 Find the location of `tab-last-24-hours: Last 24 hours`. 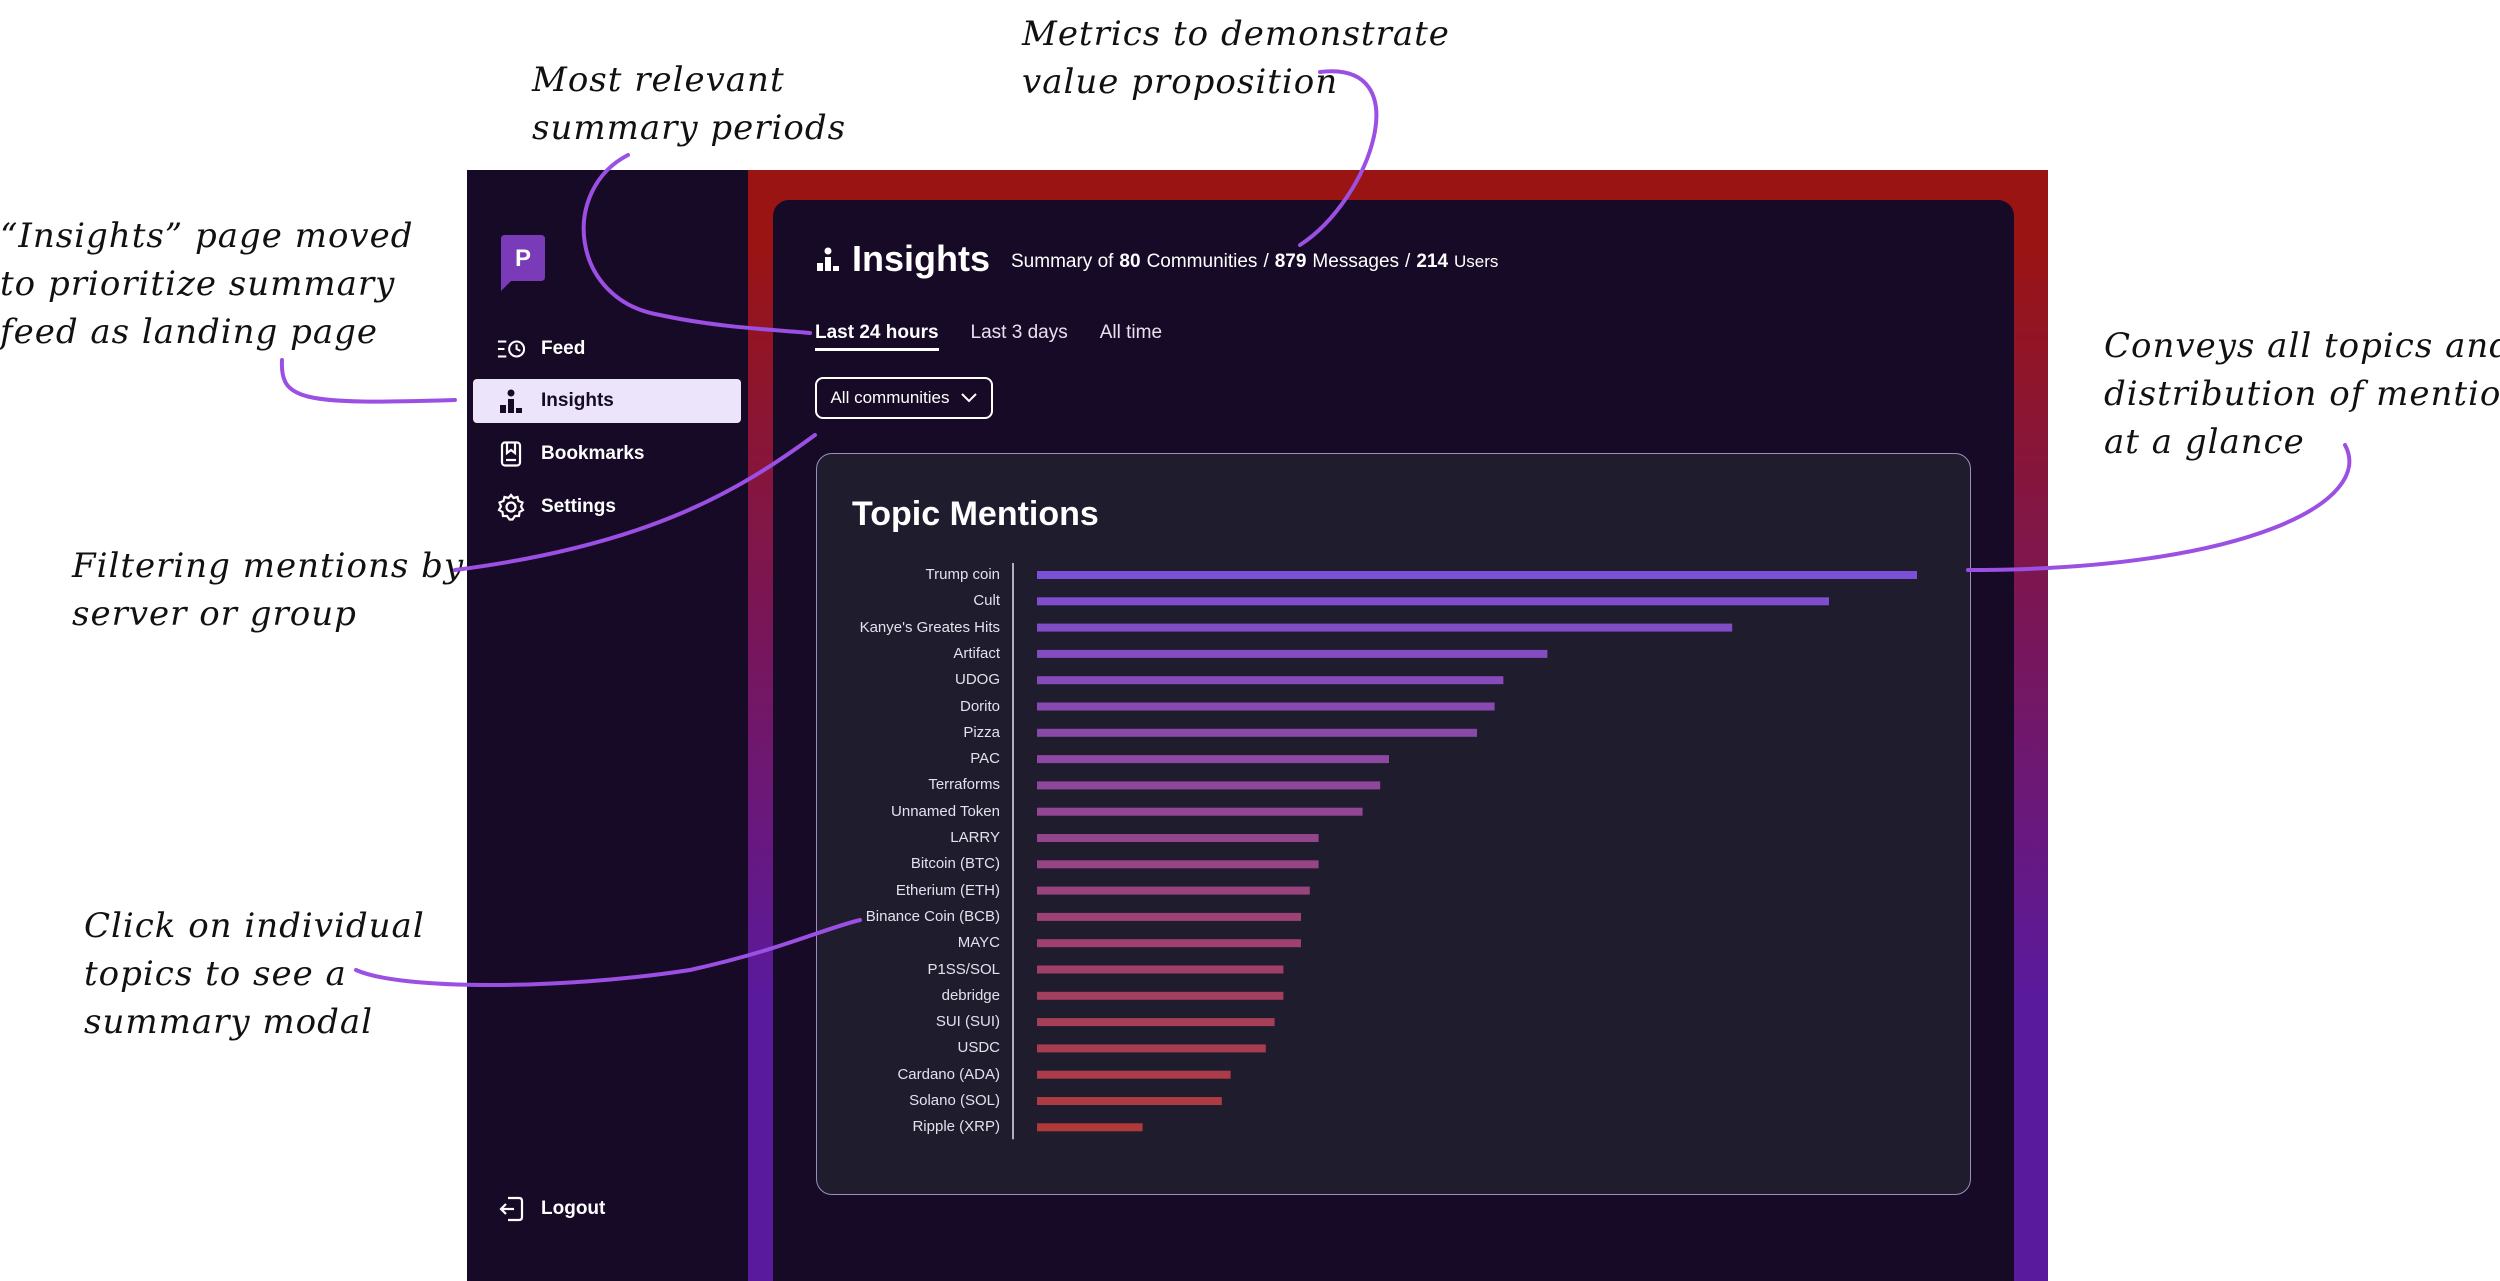

tab-last-24-hours: Last 24 hours is located at coordinates (877, 336).